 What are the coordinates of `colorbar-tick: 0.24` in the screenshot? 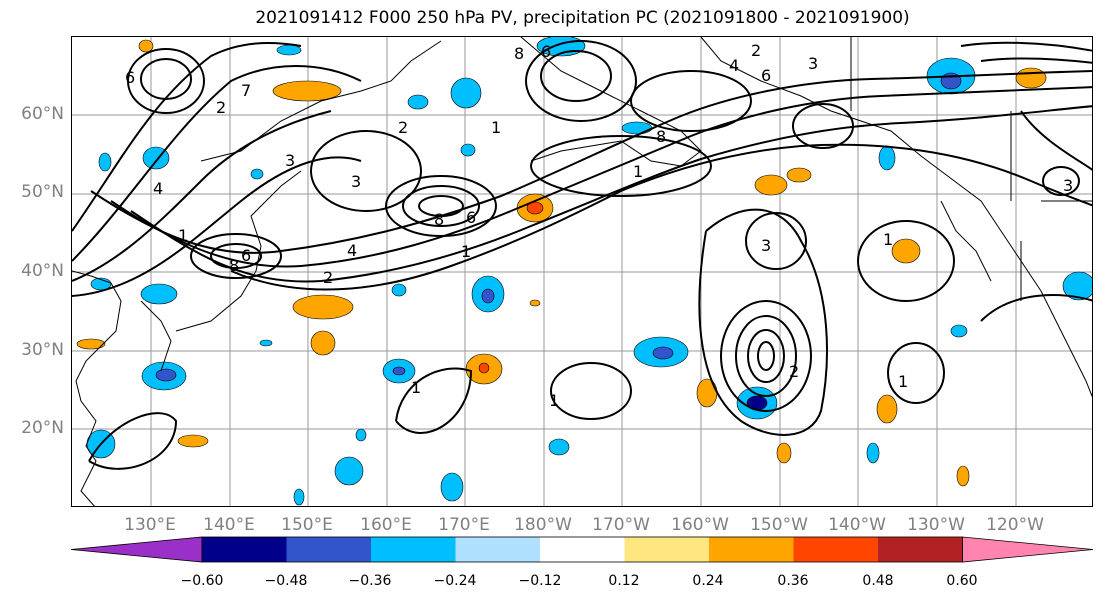 It's located at (708, 581).